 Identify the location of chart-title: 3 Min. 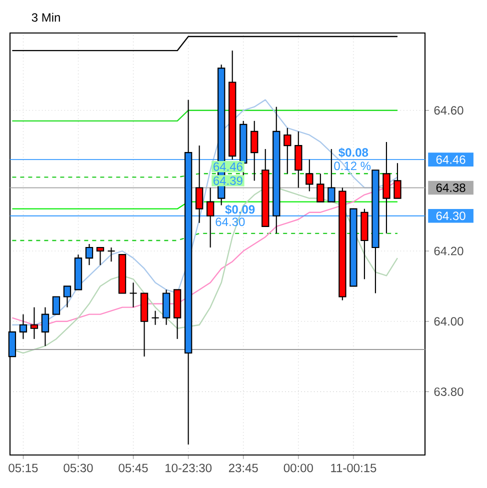
(46, 17).